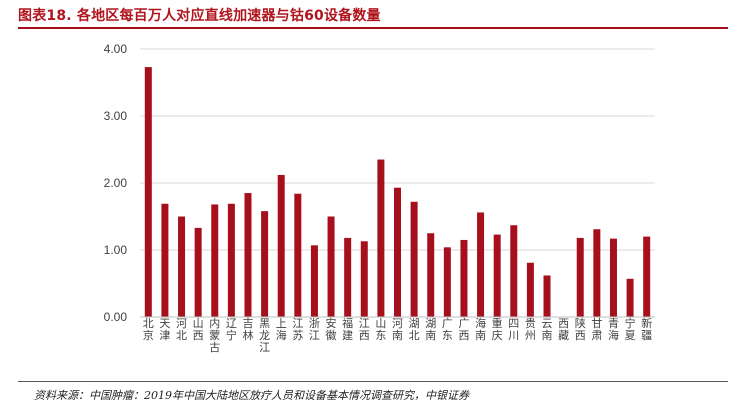 This screenshot has width=743, height=408. I want to click on x-tick-label: 四川, so click(513, 329).